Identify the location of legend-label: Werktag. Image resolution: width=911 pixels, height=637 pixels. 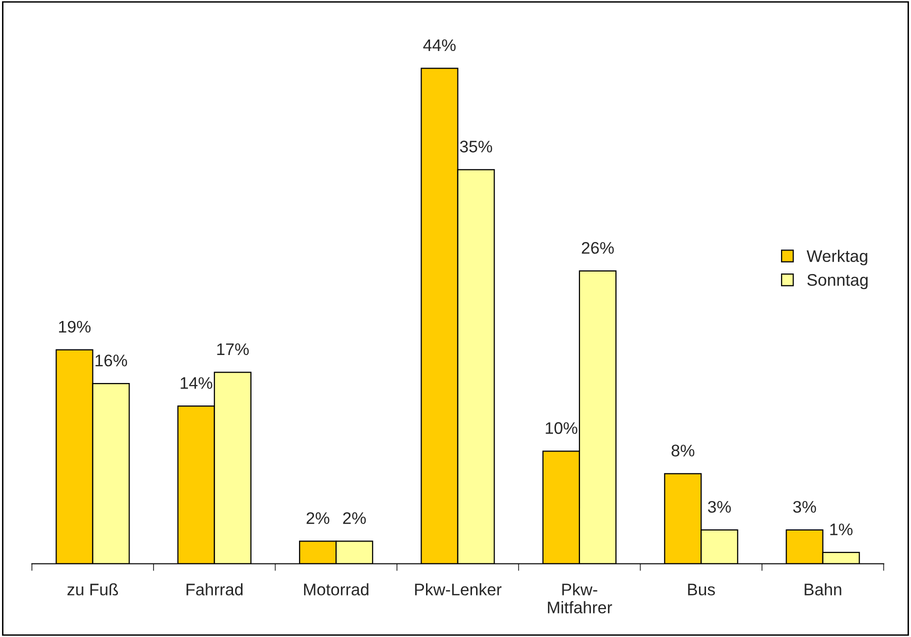
(837, 258).